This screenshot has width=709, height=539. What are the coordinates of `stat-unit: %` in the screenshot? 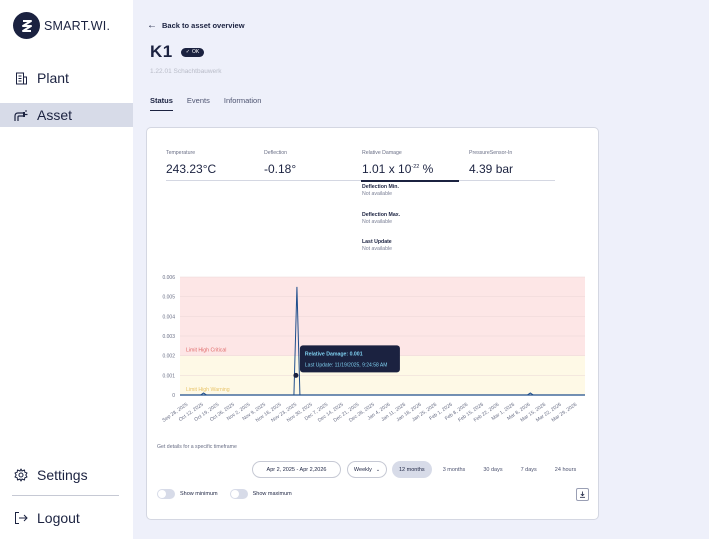 It's located at (428, 169).